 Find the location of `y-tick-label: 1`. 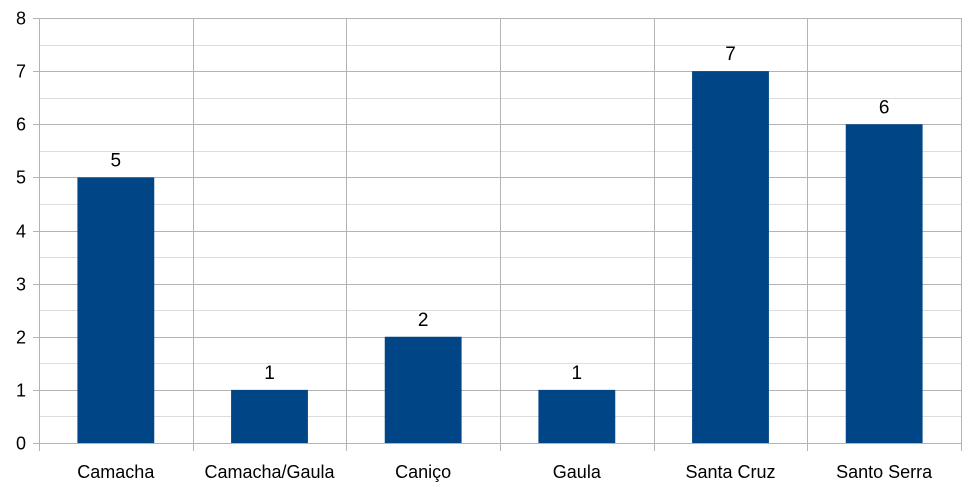

y-tick-label: 1 is located at coordinates (21, 391).